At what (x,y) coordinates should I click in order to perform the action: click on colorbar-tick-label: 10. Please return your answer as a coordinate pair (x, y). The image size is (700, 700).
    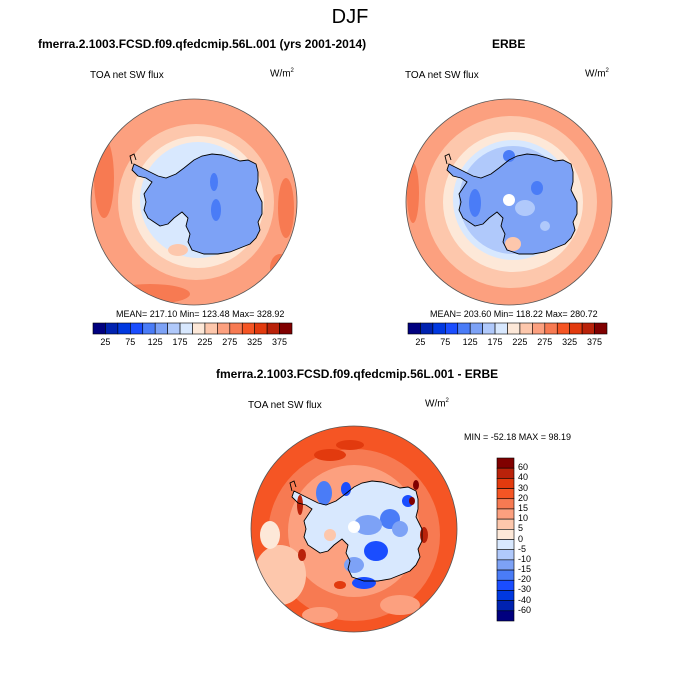
    Looking at the image, I should click on (523, 518).